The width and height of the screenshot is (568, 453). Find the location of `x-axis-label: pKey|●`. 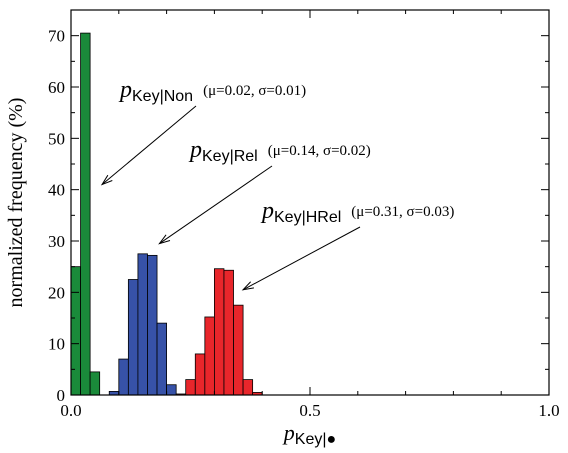

x-axis-label: pKey|● is located at coordinates (309, 434).